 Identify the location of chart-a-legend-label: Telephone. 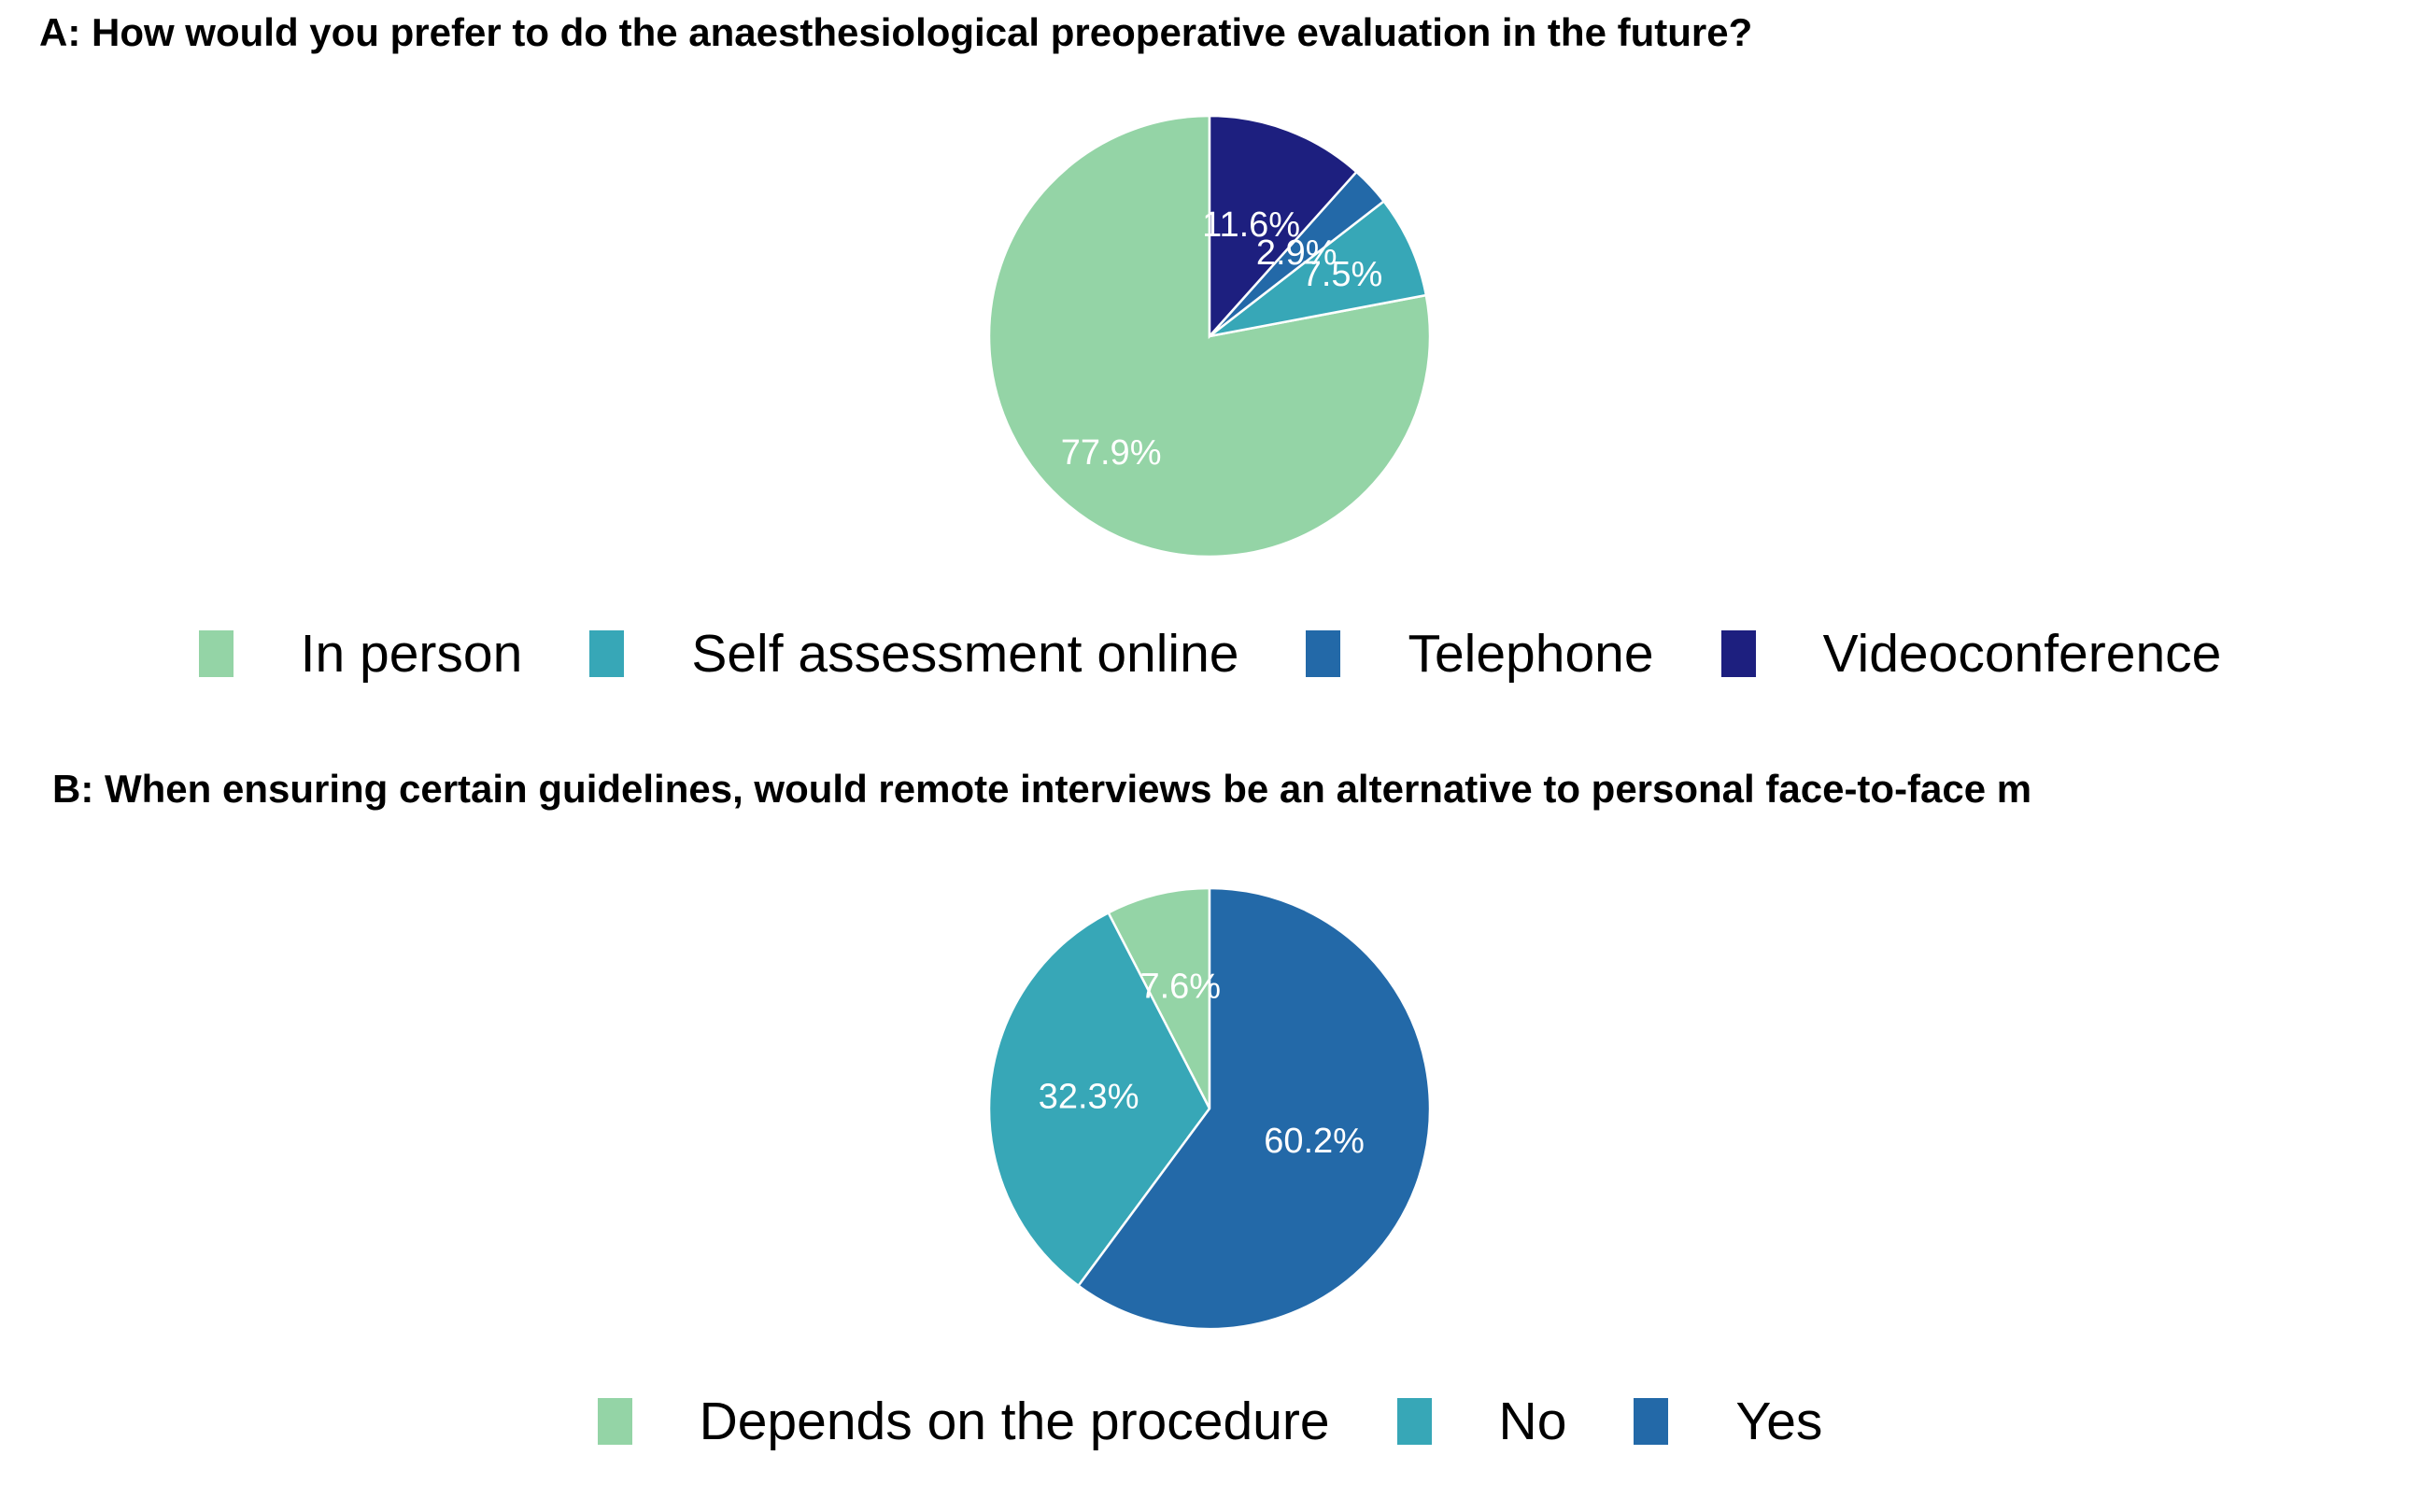
(1531, 654).